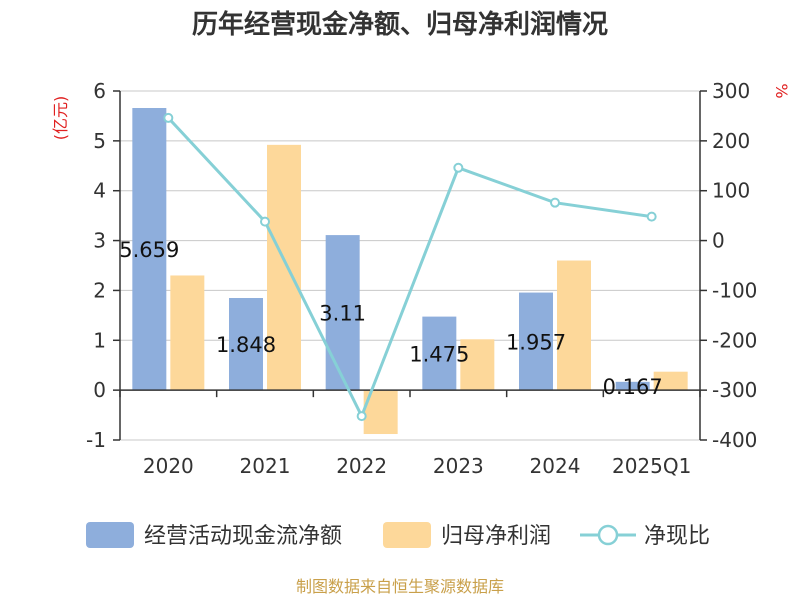 This screenshot has width=800, height=600. Describe the element at coordinates (99, 91) in the screenshot. I see `left-tick-label: 6` at that location.